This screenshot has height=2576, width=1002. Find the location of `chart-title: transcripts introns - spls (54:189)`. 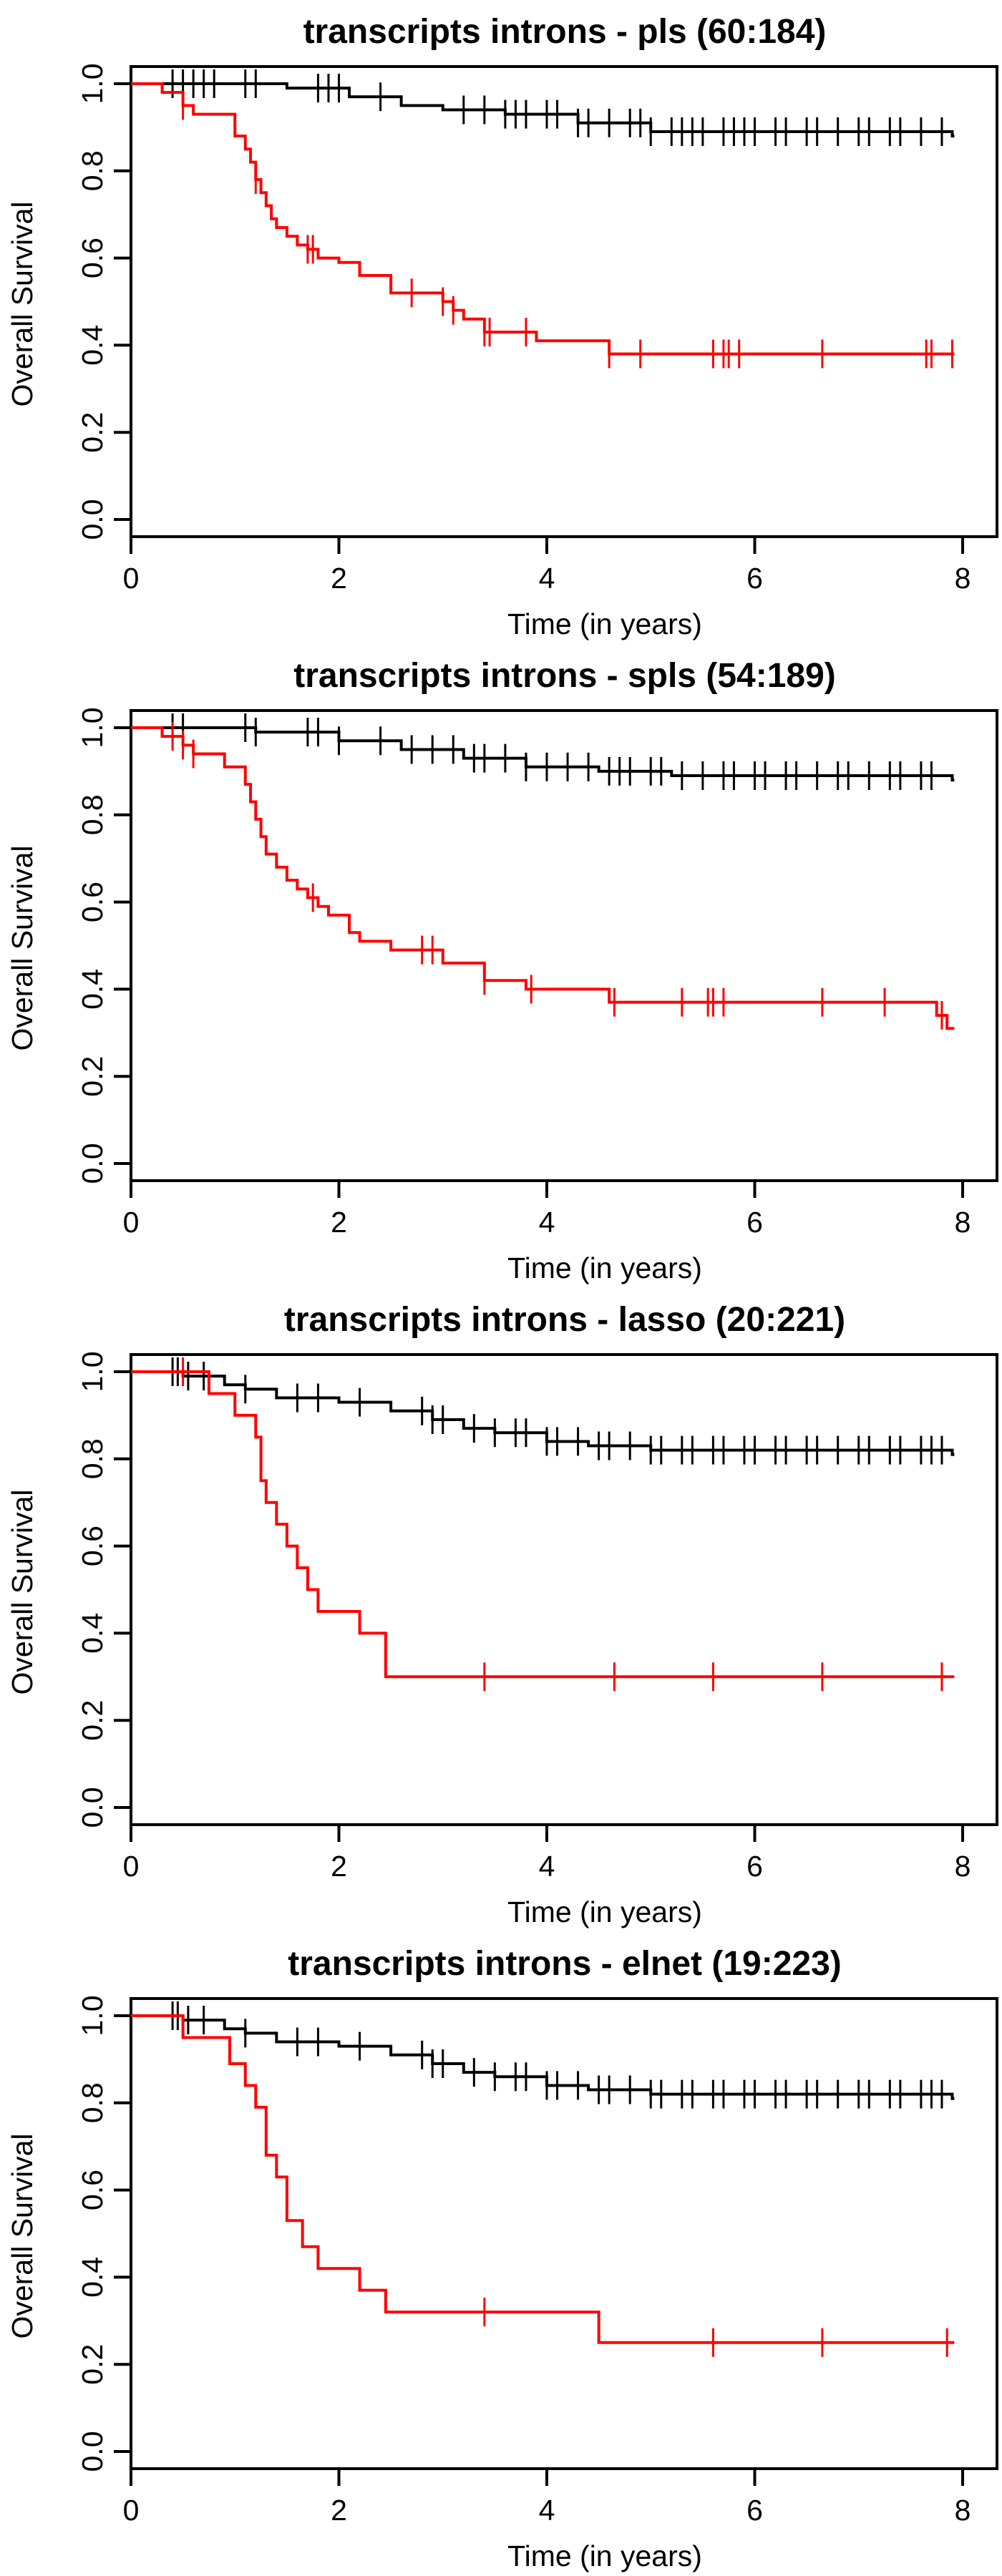

chart-title: transcripts introns - spls (54:189) is located at coordinates (565, 676).